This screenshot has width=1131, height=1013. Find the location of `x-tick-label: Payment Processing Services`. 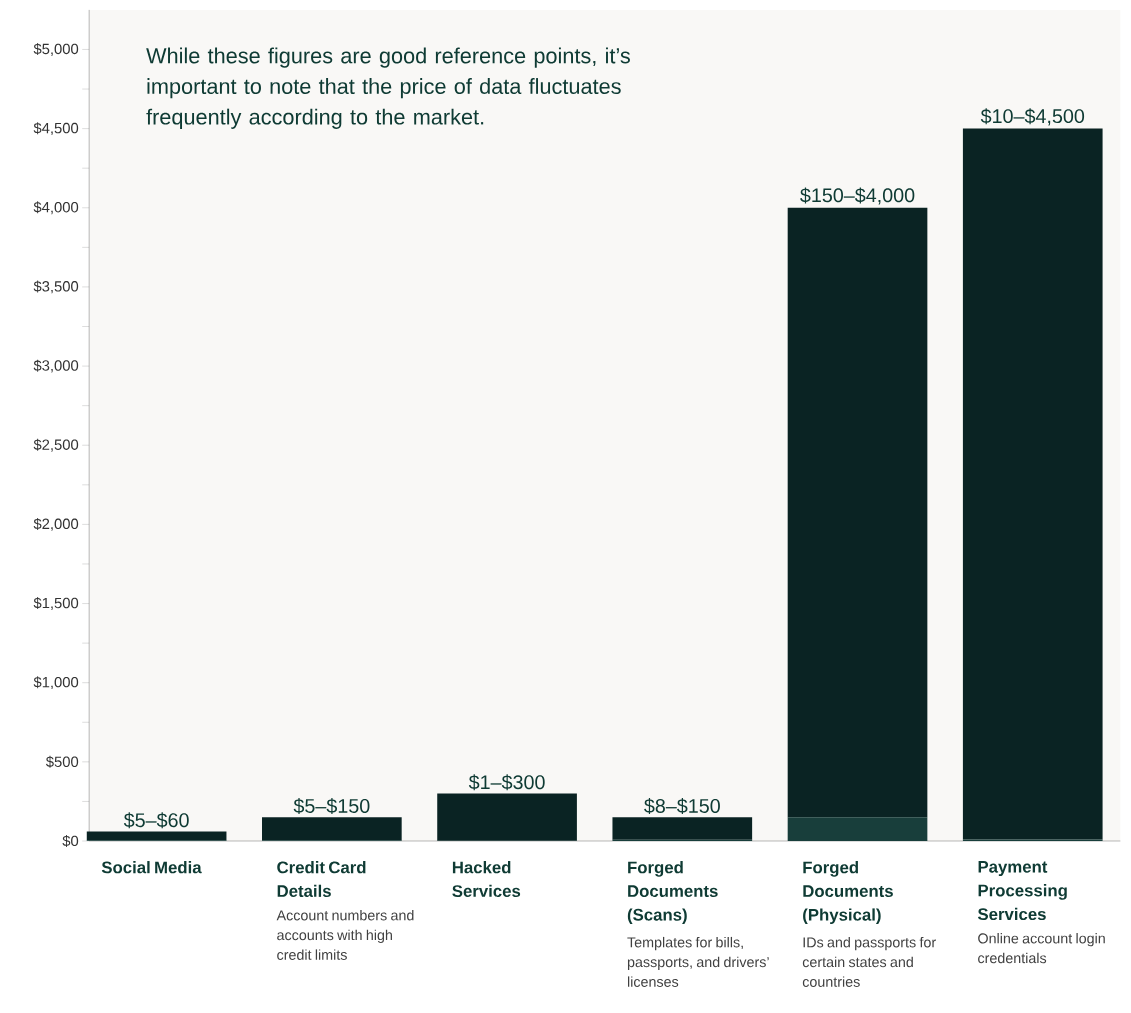

x-tick-label: Payment Processing Services is located at coordinates (1022, 890).